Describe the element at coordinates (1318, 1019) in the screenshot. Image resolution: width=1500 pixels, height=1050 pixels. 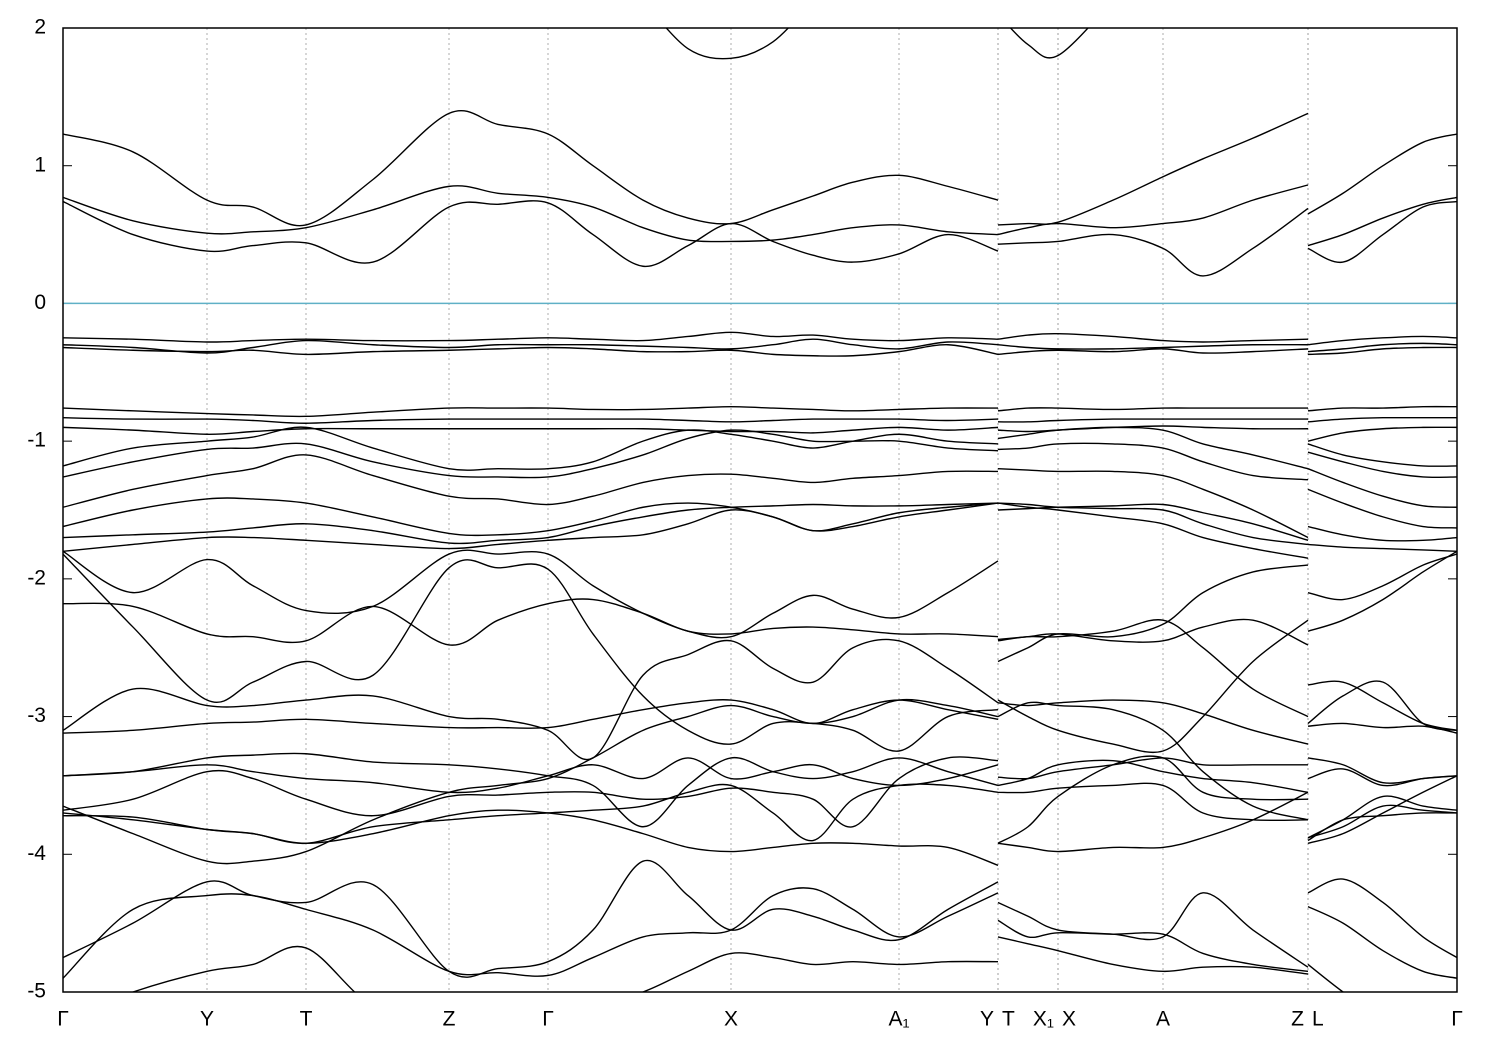
I see `x-tick-label: L` at that location.